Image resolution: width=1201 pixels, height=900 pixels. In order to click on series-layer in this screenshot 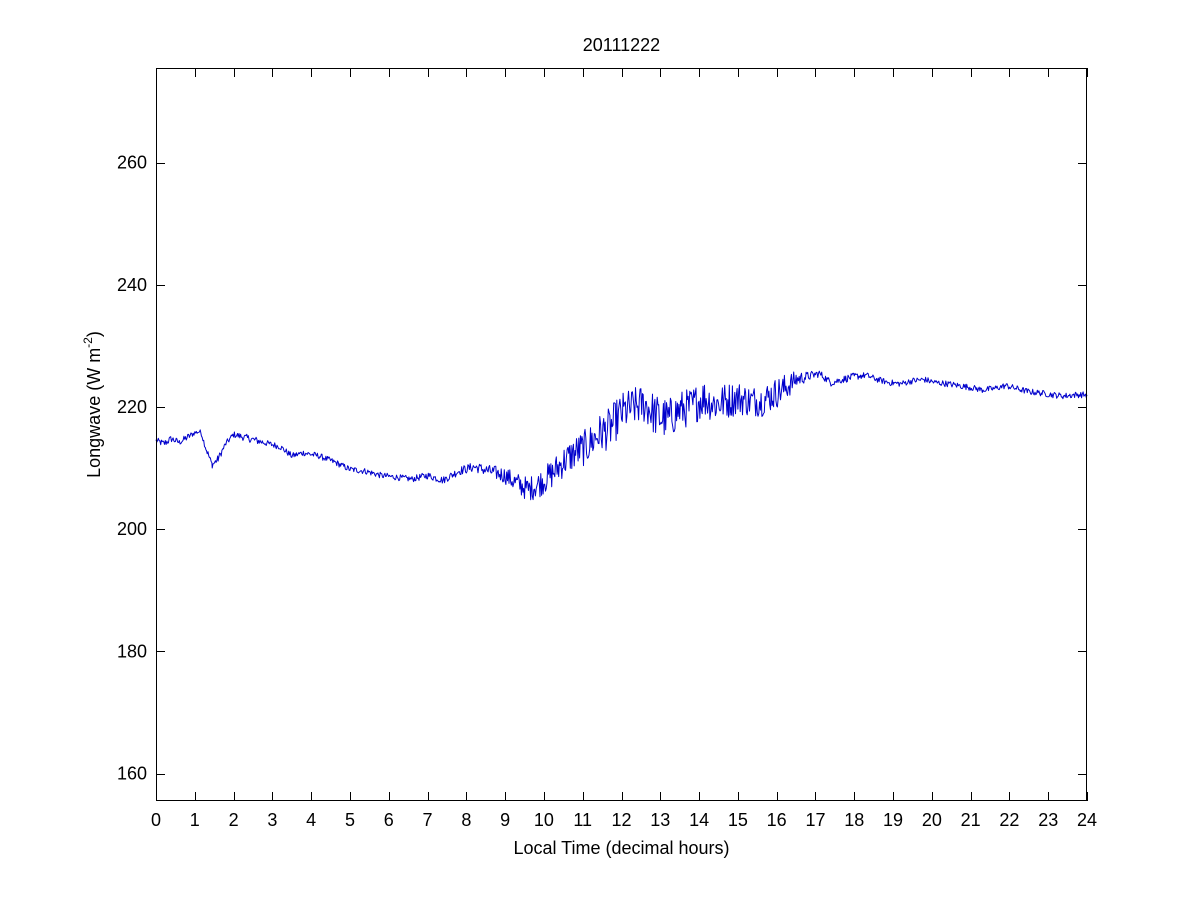, I will do `click(621, 435)`.